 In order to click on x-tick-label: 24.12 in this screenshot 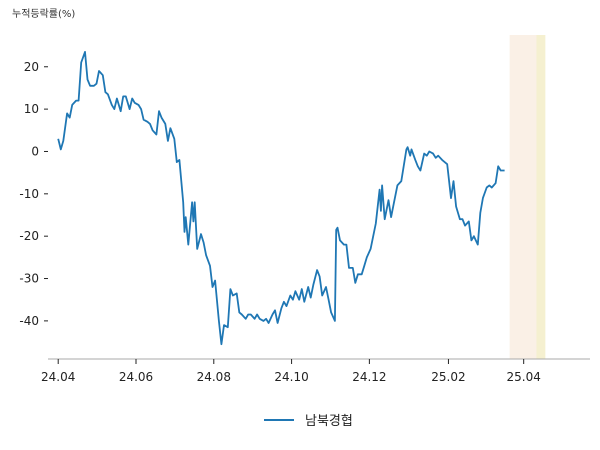, I will do `click(369, 377)`.